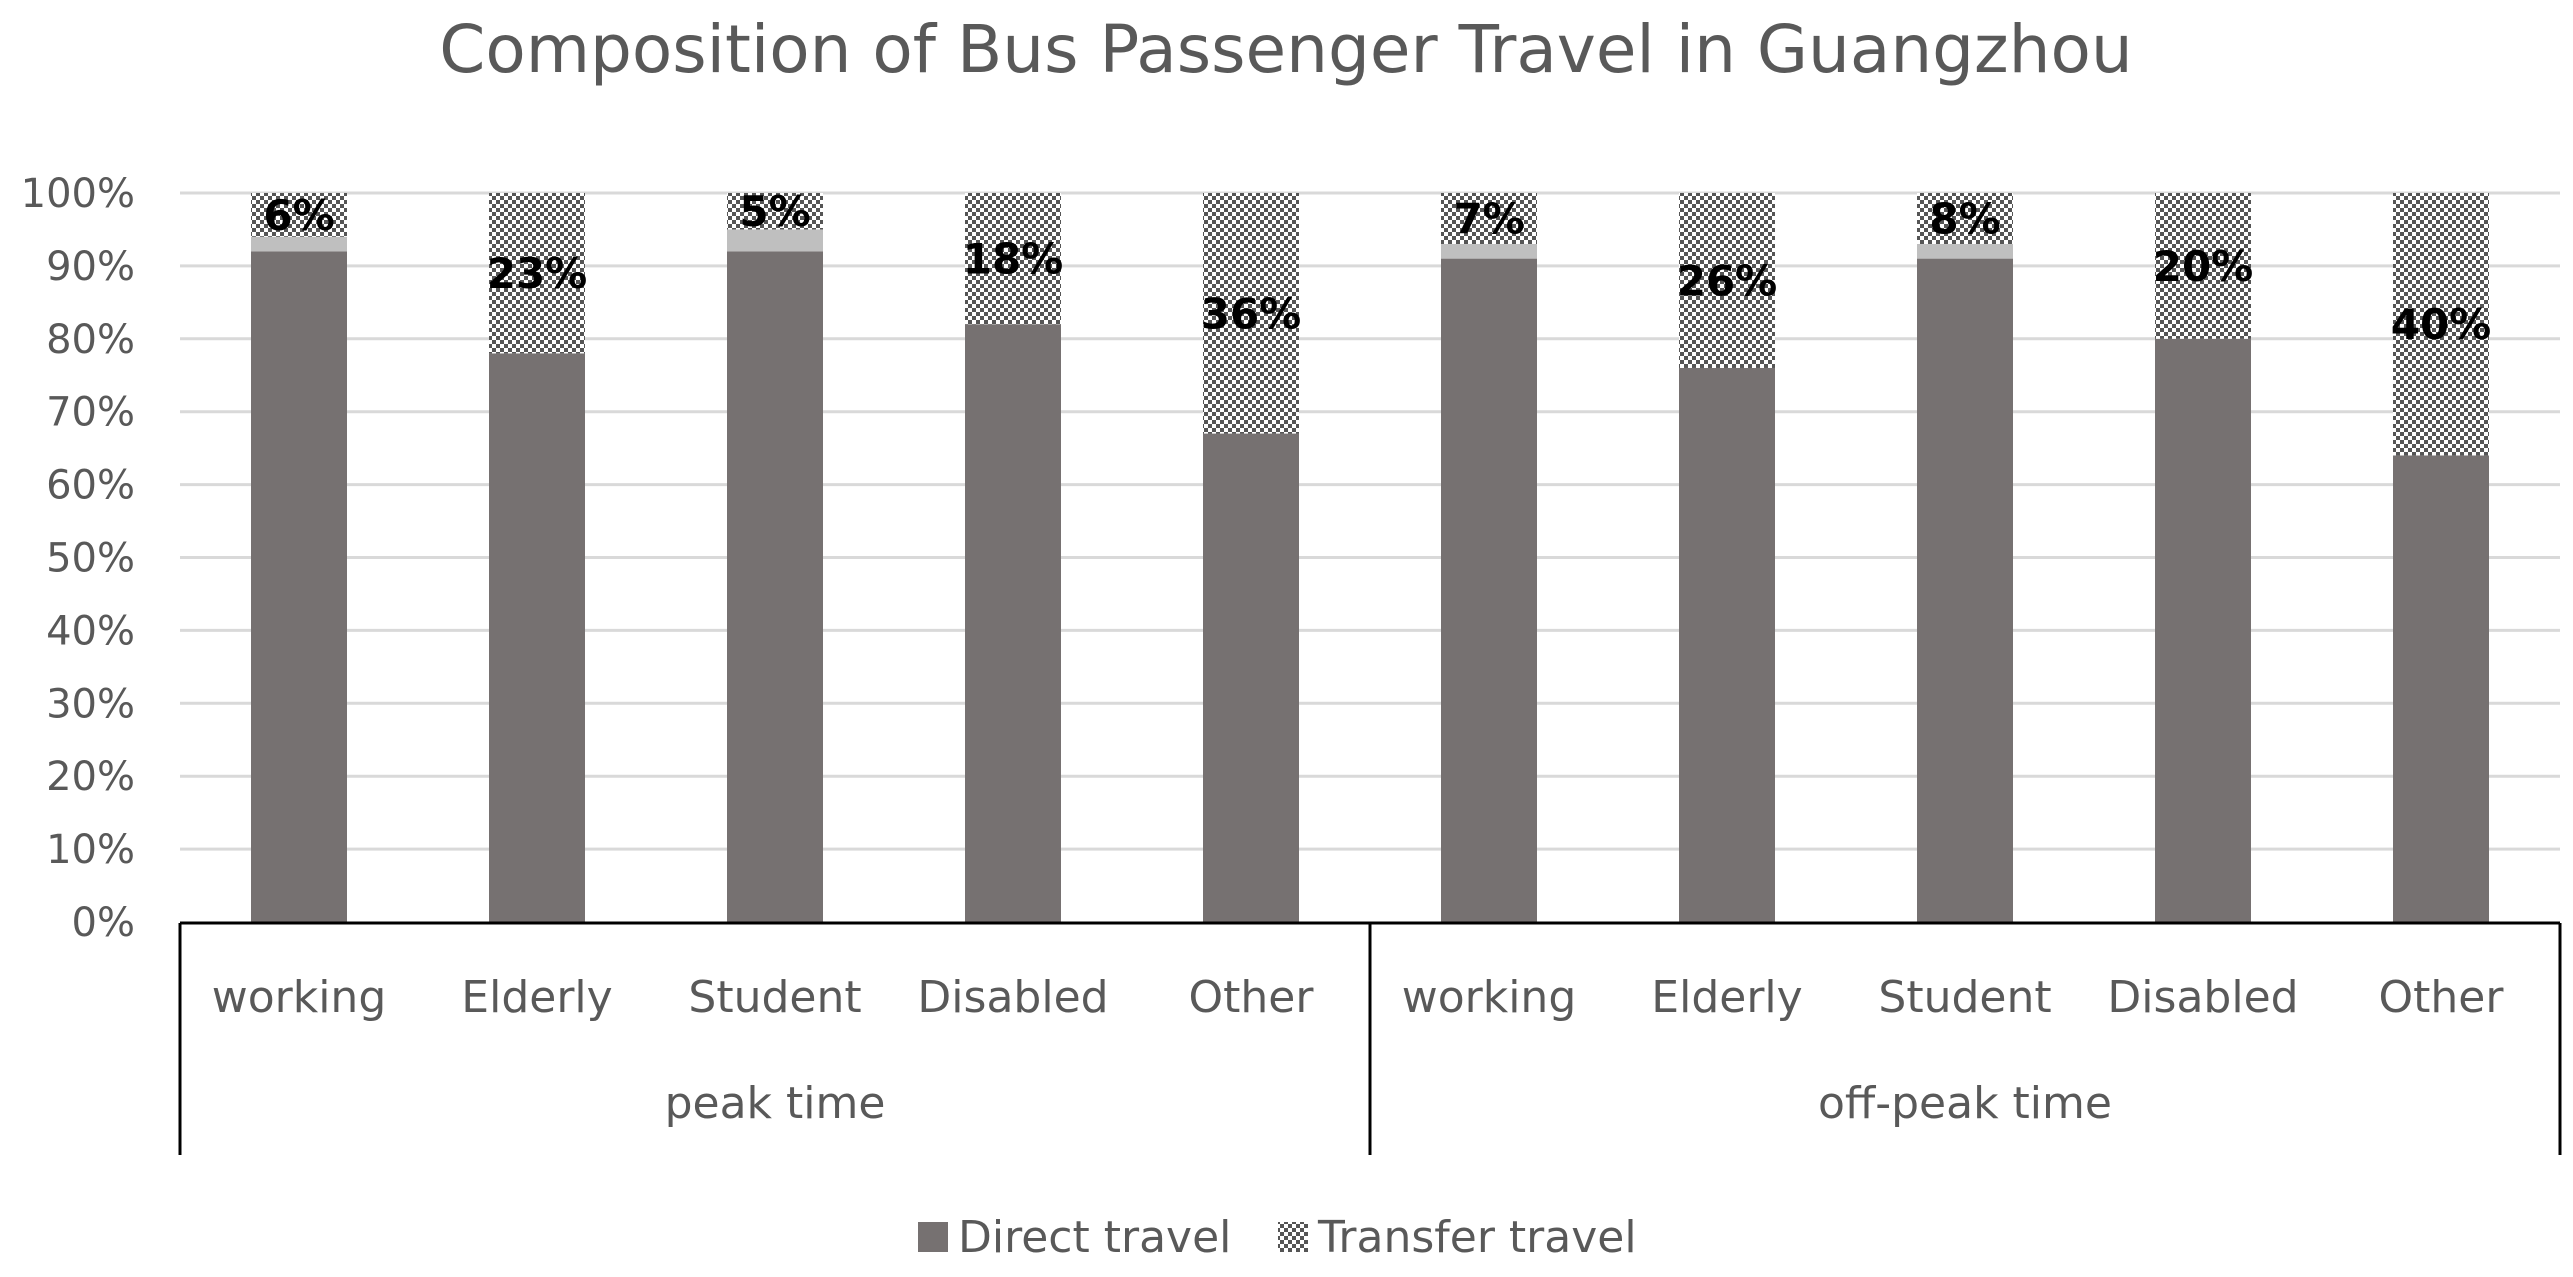 The width and height of the screenshot is (2573, 1277). What do you see at coordinates (90, 559) in the screenshot?
I see `y-tick-label: 50%` at bounding box center [90, 559].